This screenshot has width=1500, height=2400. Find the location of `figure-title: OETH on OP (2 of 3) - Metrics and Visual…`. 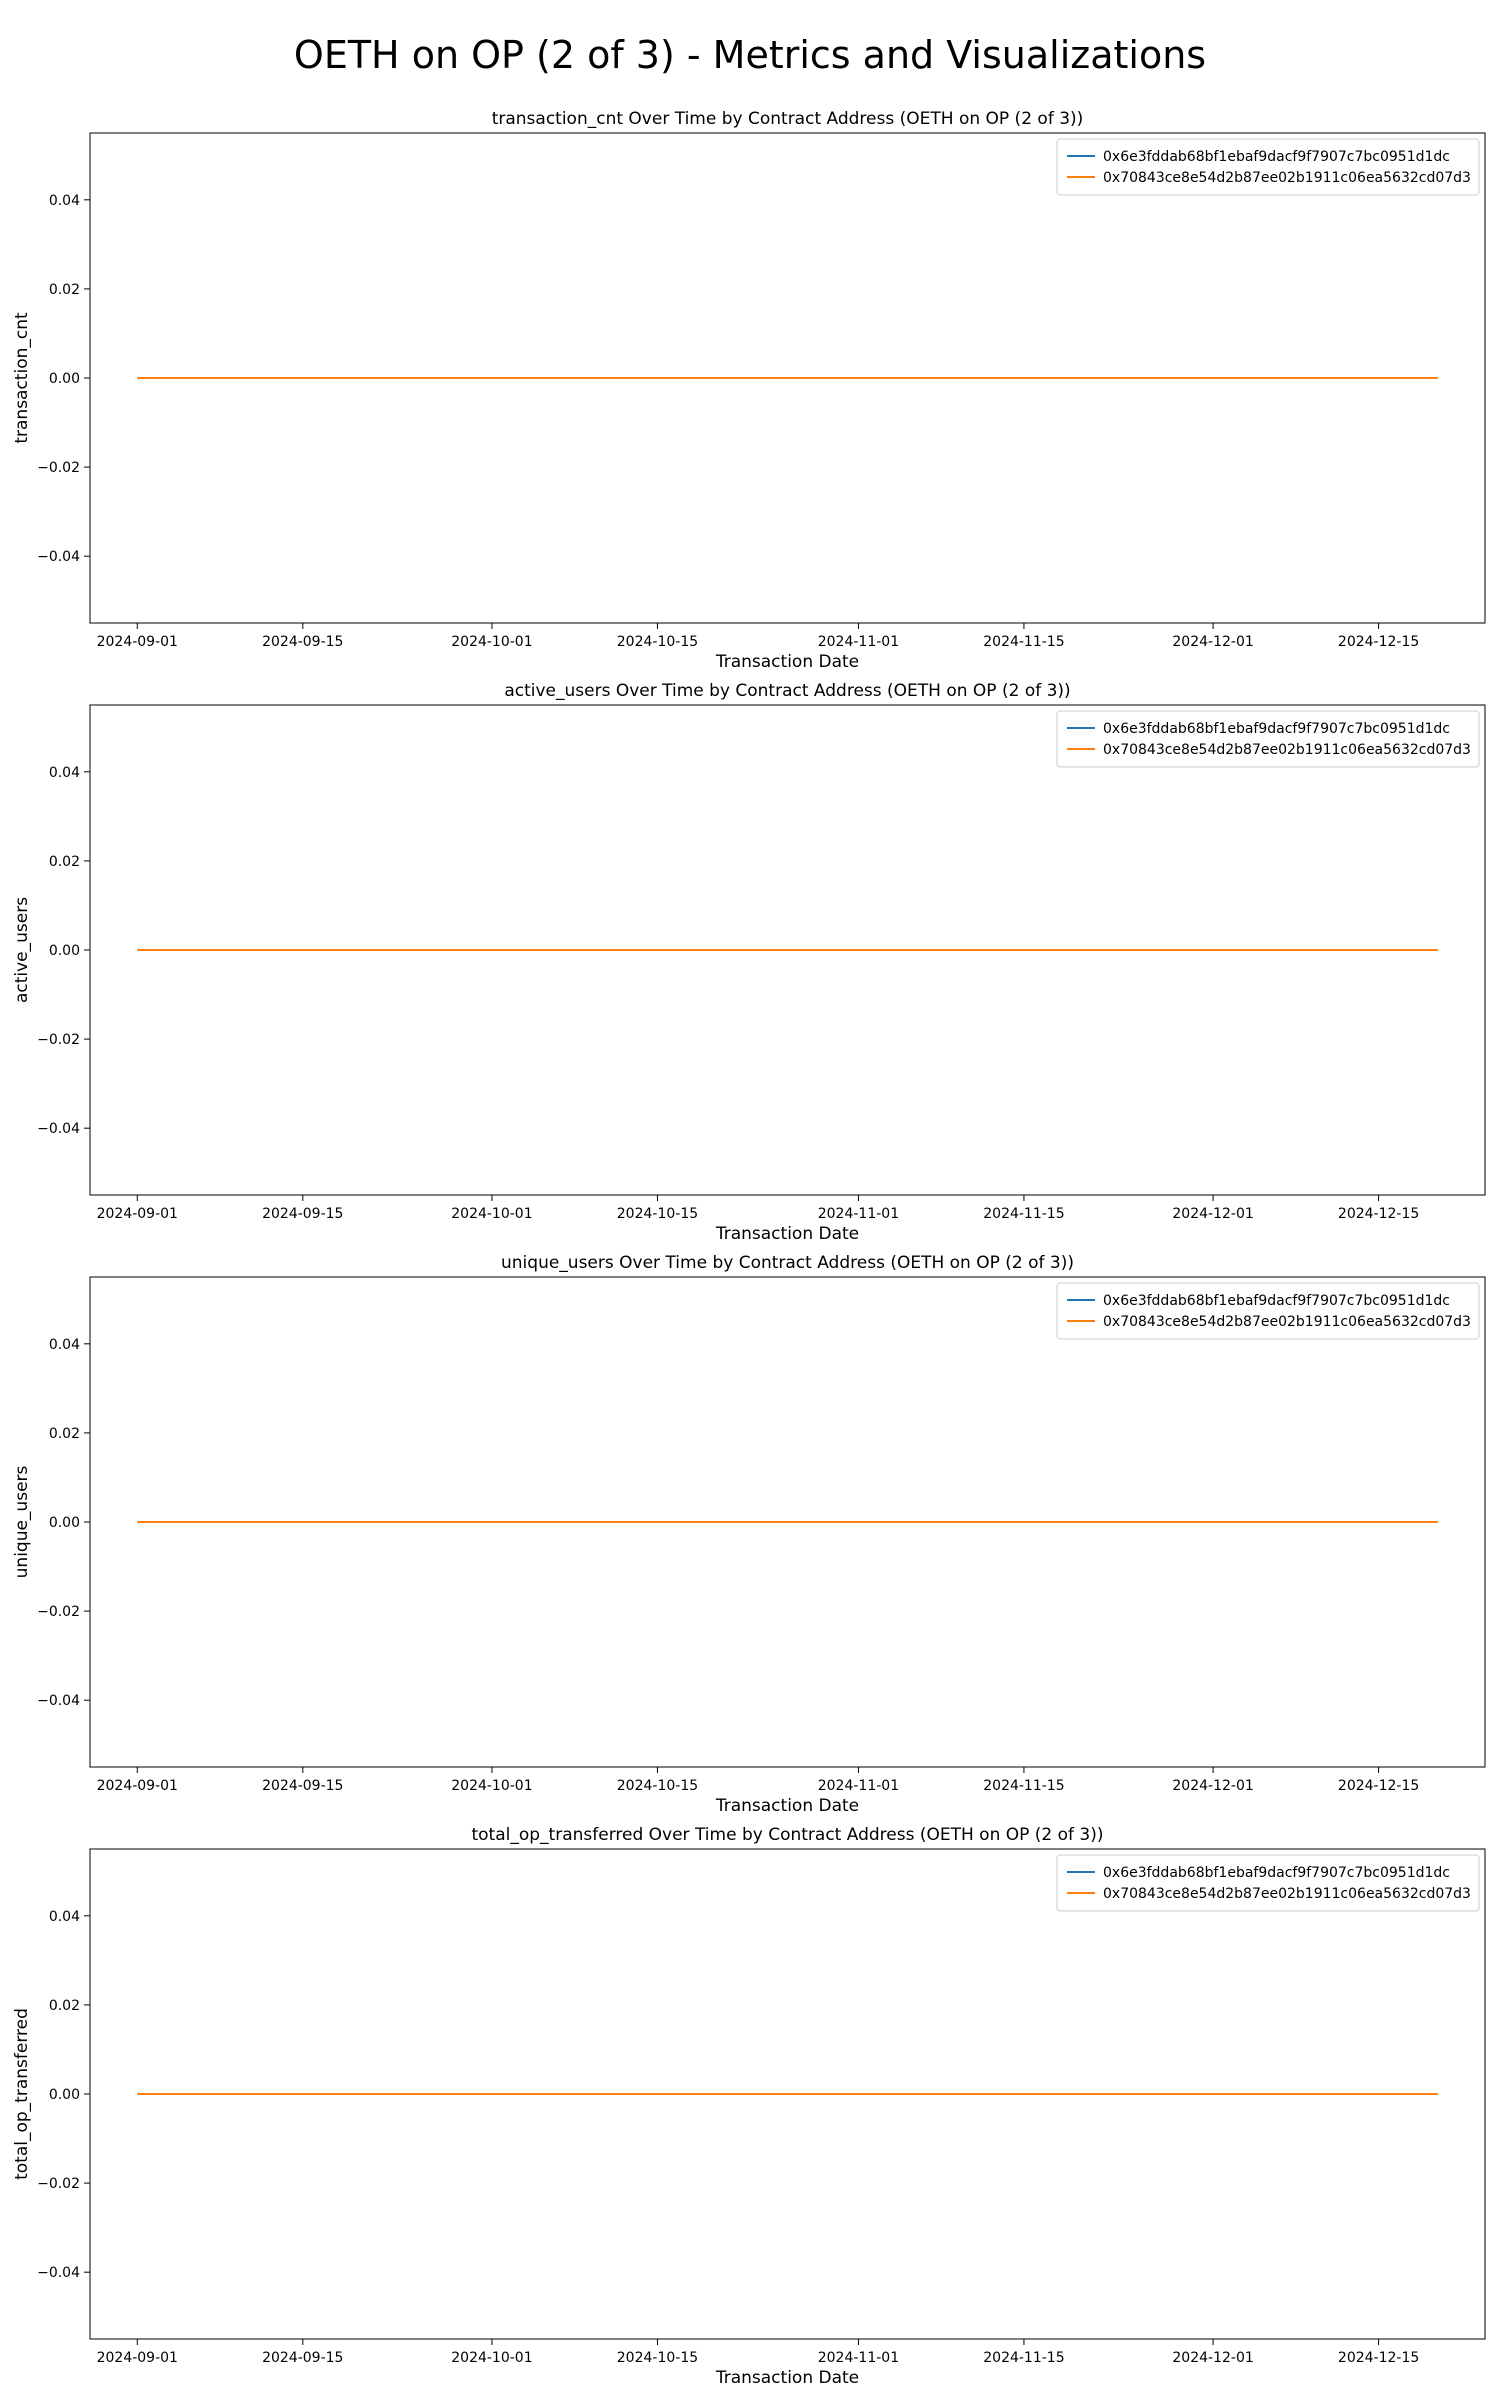

figure-title: OETH on OP (2 of 3) - Metrics and Visual… is located at coordinates (750, 55).